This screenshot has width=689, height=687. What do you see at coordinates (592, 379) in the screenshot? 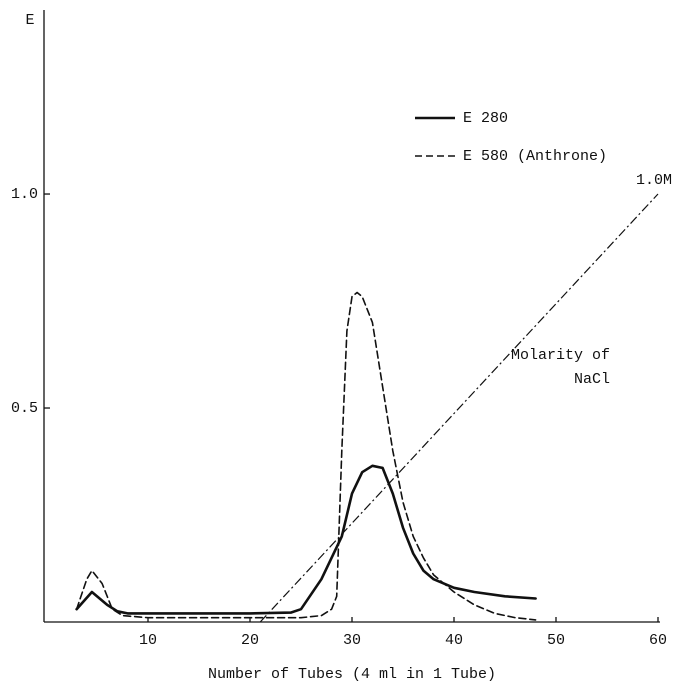
I see `molarity-label: NaCl` at bounding box center [592, 379].